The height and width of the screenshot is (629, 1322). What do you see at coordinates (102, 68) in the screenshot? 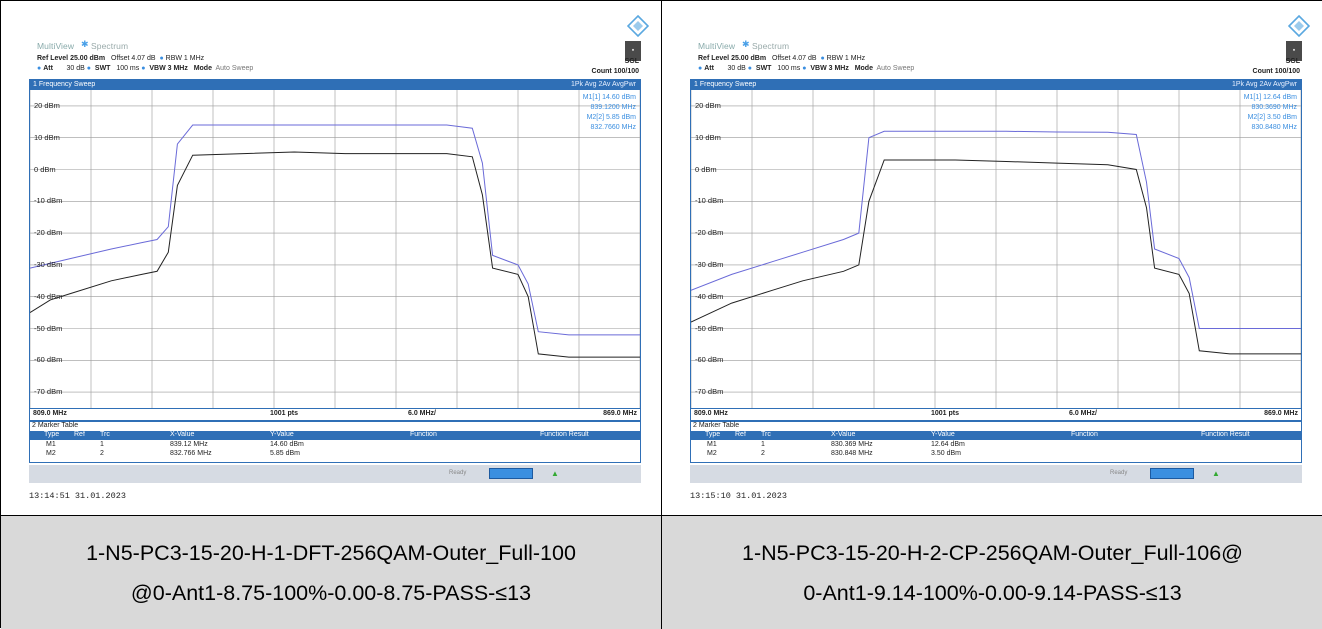
I see `swt-label: SWT` at bounding box center [102, 68].